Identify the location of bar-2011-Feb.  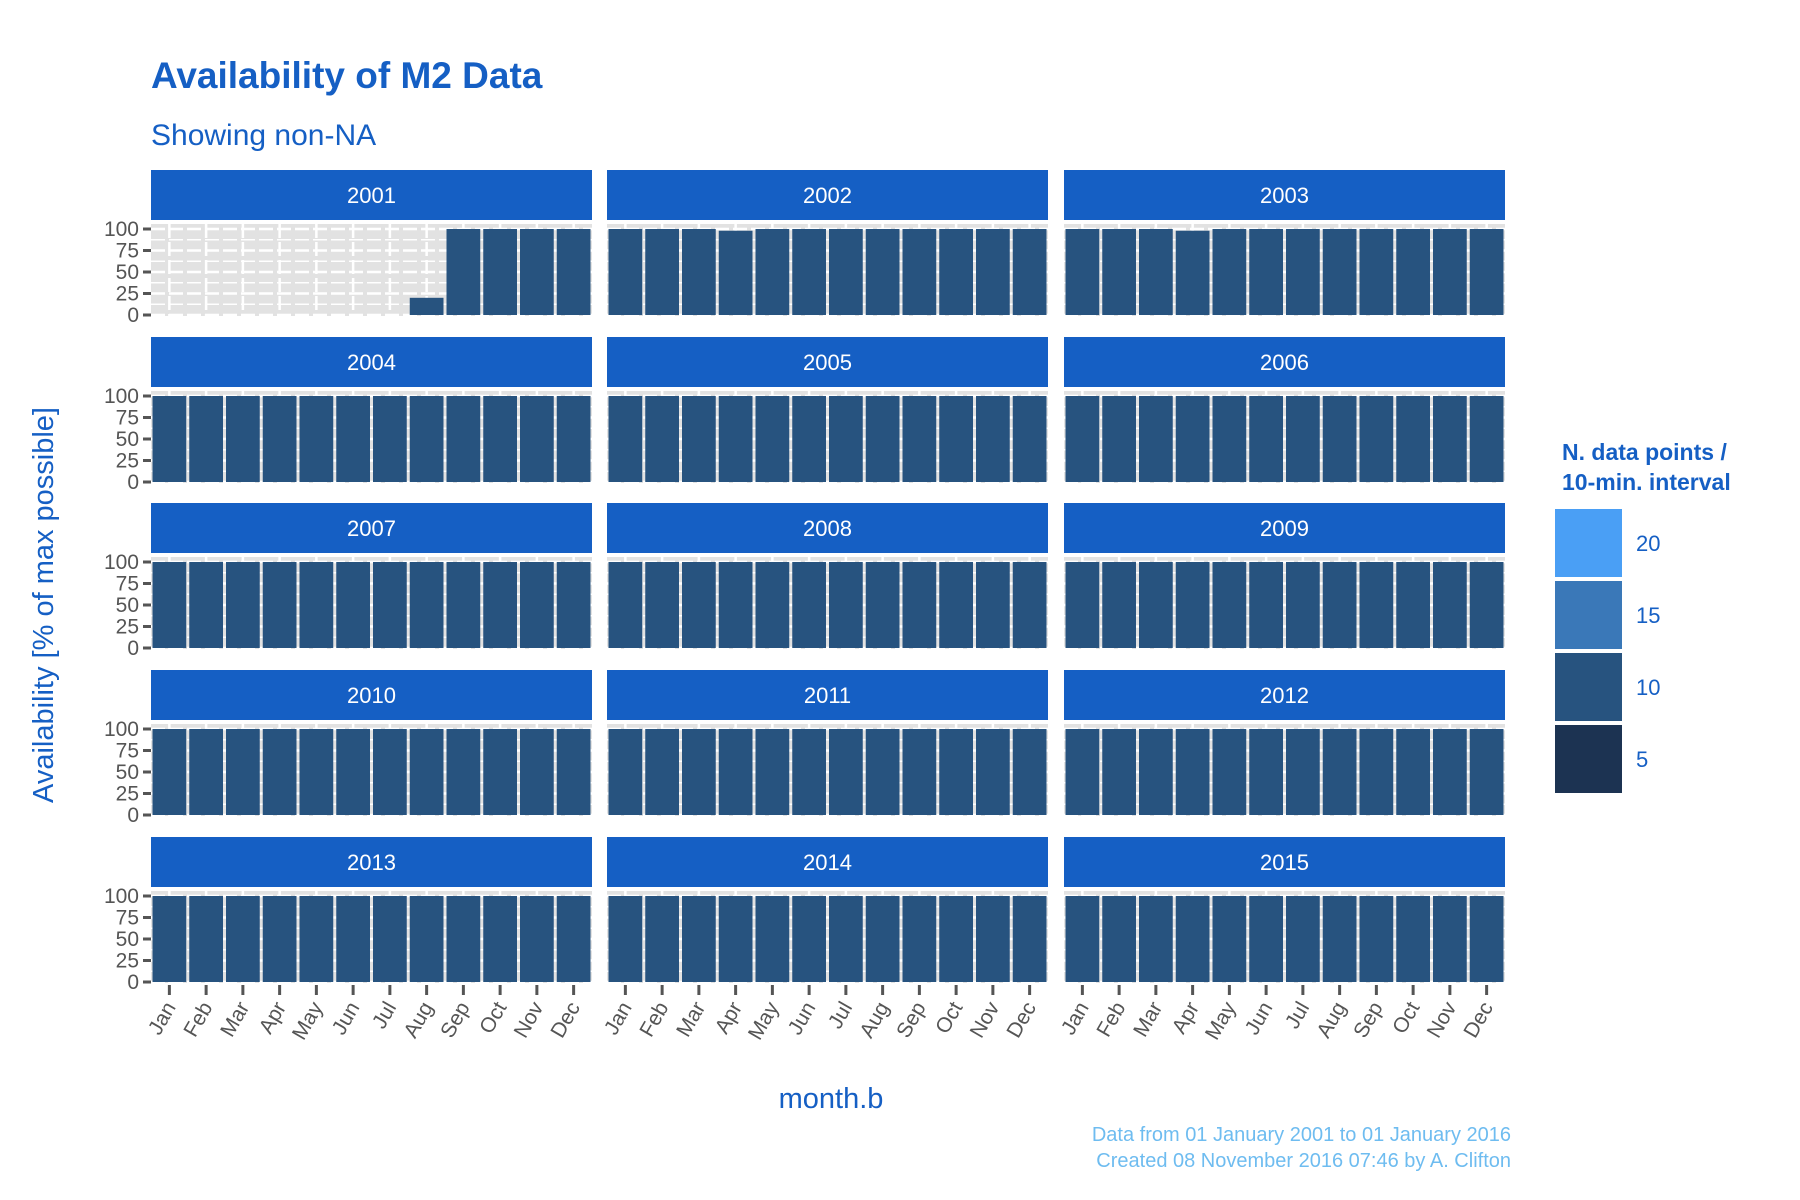
(662, 772).